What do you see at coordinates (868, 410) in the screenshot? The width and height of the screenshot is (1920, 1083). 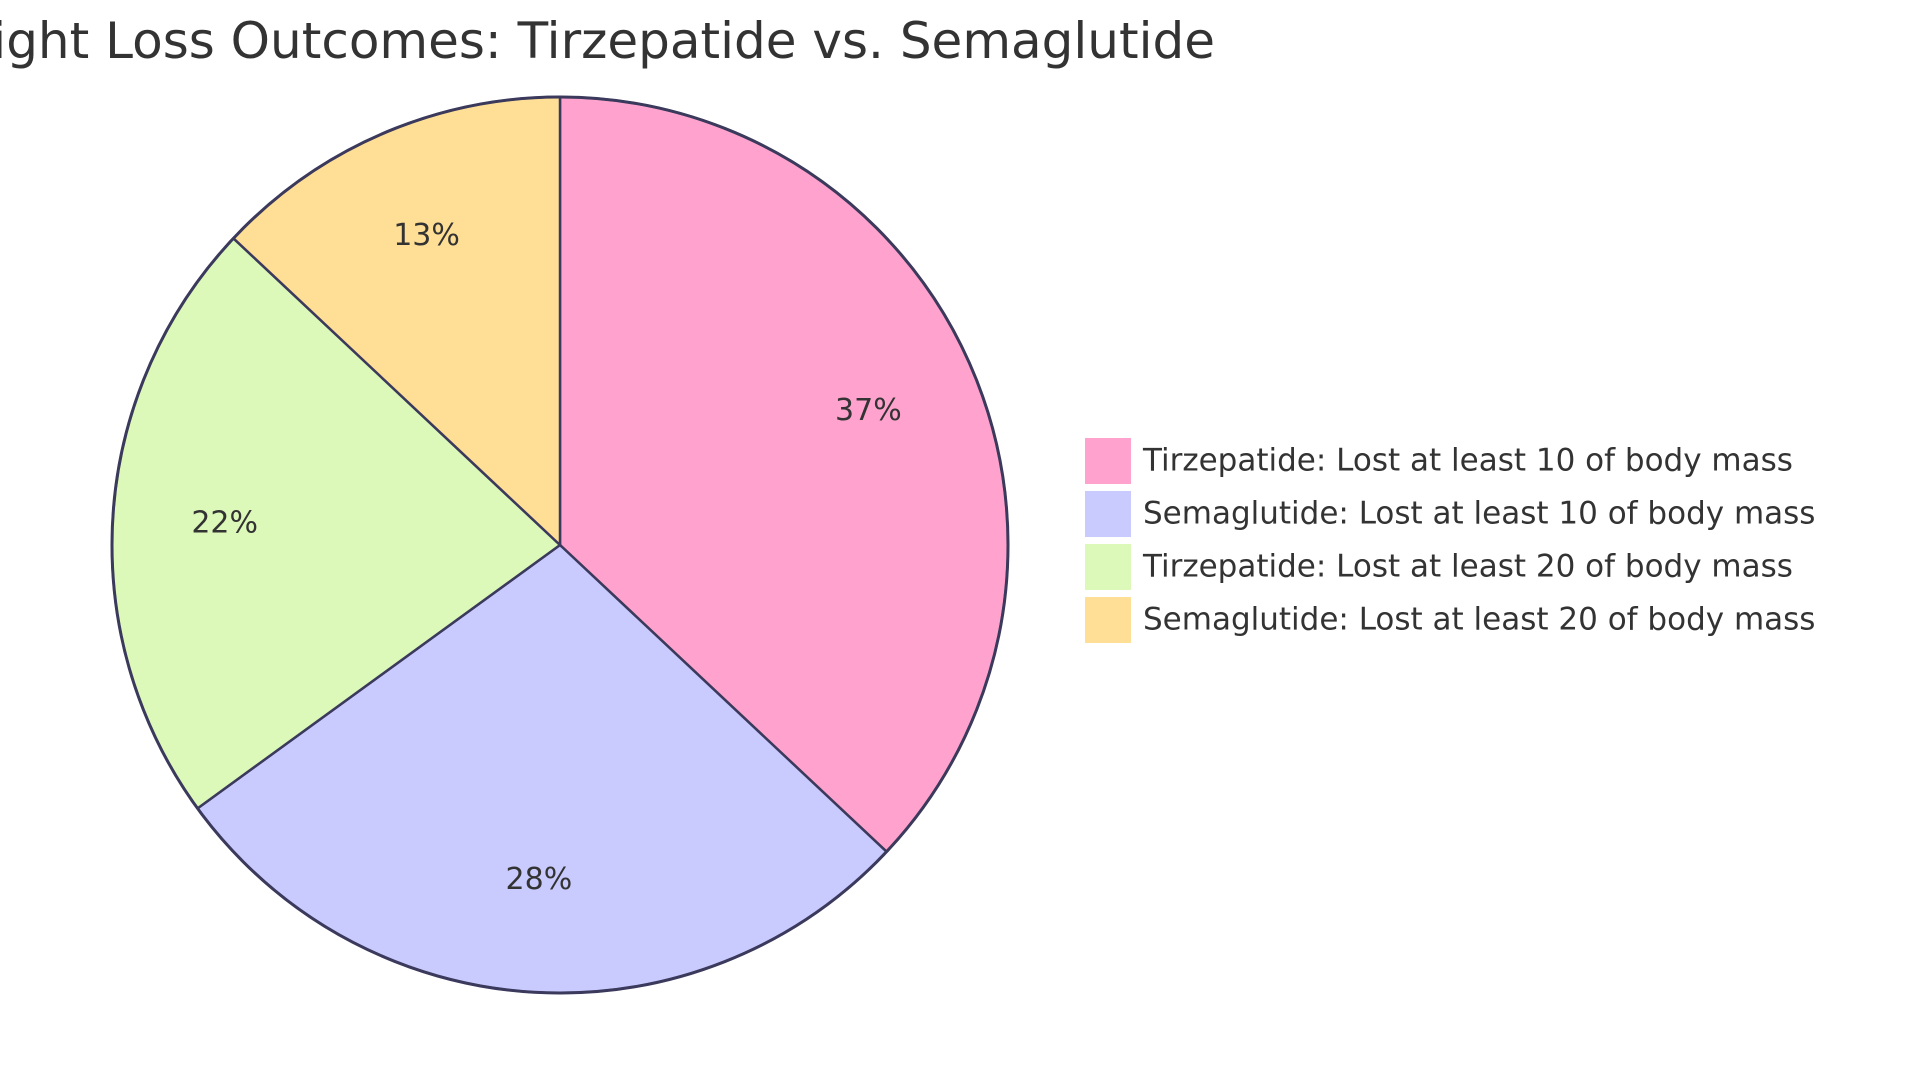 I see `slice-label-1: 37%` at bounding box center [868, 410].